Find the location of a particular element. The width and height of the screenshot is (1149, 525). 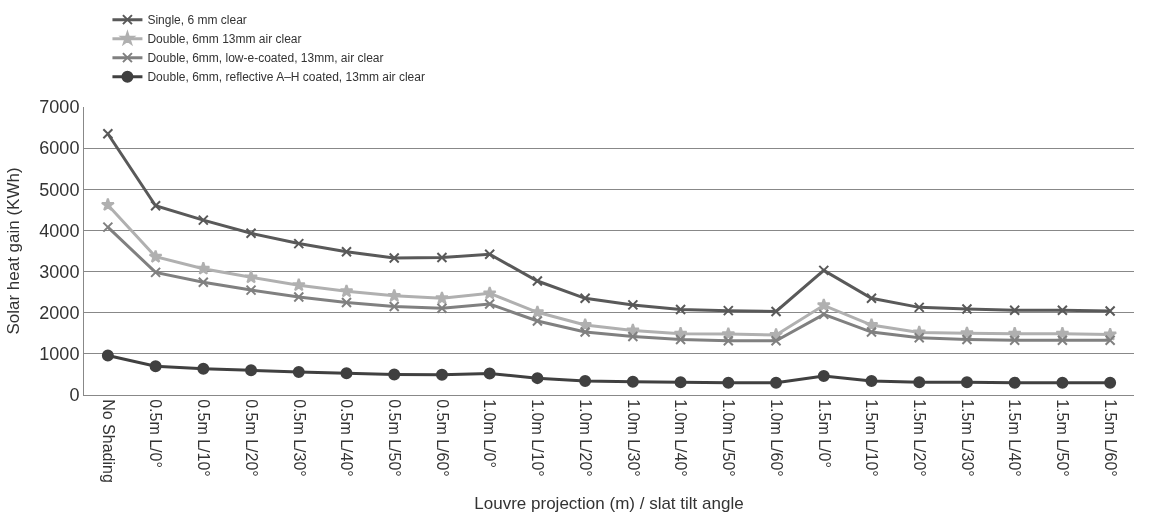

x-tick-label: 1.0m L/40° is located at coordinates (681, 438).